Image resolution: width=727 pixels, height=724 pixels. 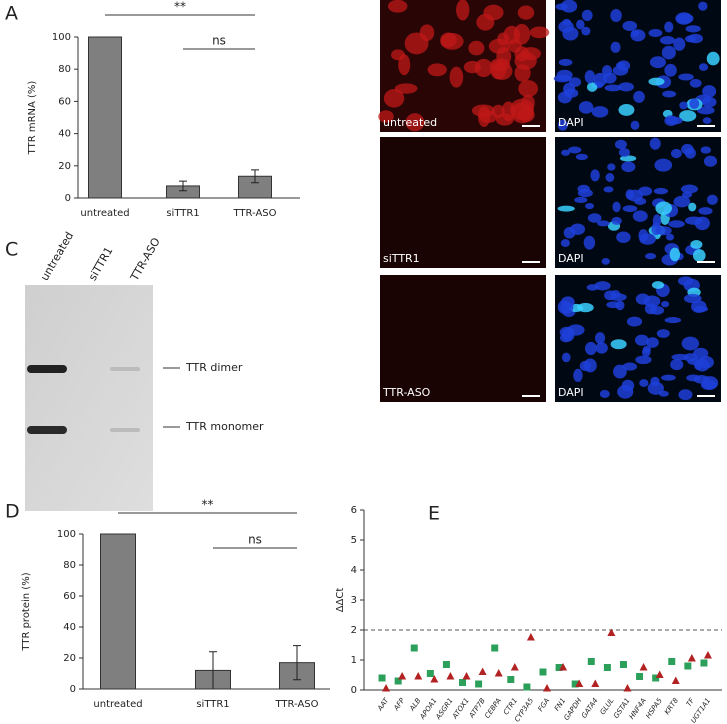 I want to click on x-tick-label: TTR-ASO, so click(x=254, y=213).